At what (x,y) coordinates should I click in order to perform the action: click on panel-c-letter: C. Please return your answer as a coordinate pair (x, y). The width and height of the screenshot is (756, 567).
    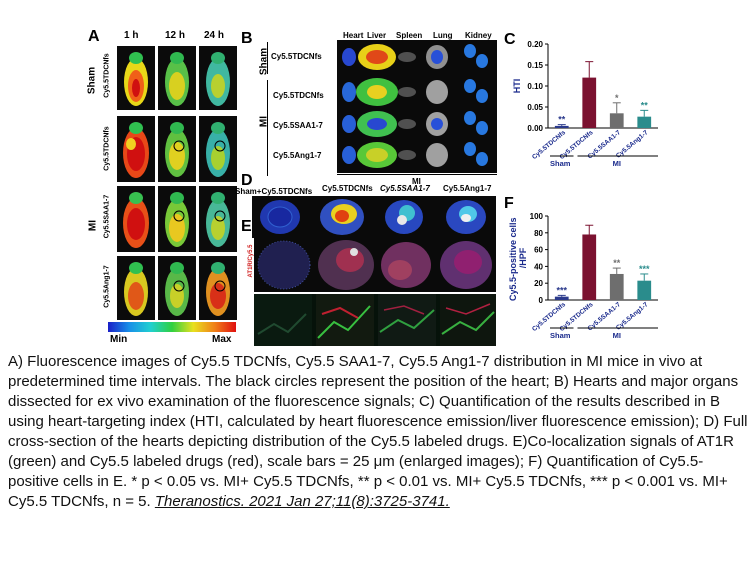
    Looking at the image, I should click on (510, 39).